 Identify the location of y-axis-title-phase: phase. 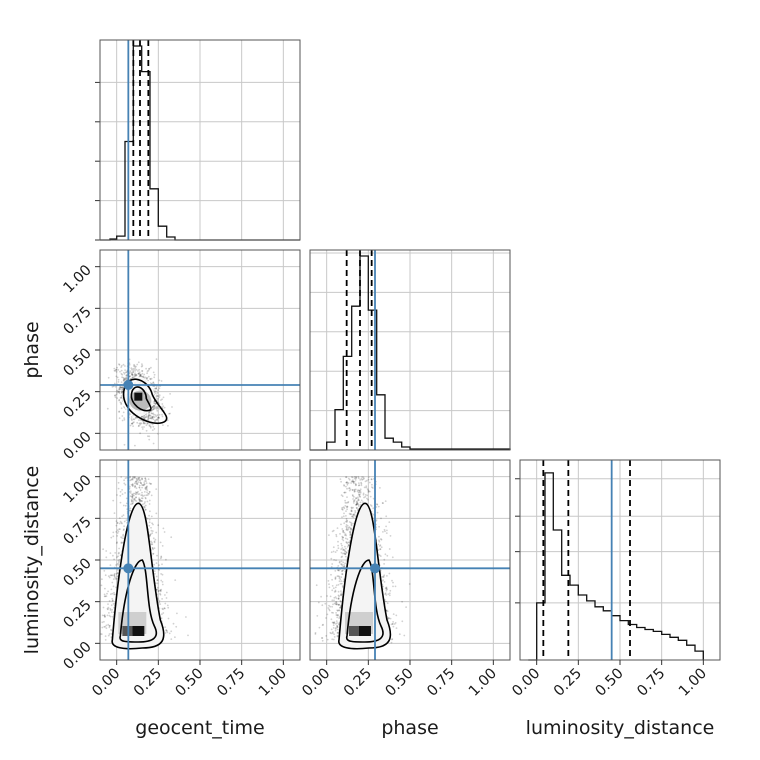
(32, 349).